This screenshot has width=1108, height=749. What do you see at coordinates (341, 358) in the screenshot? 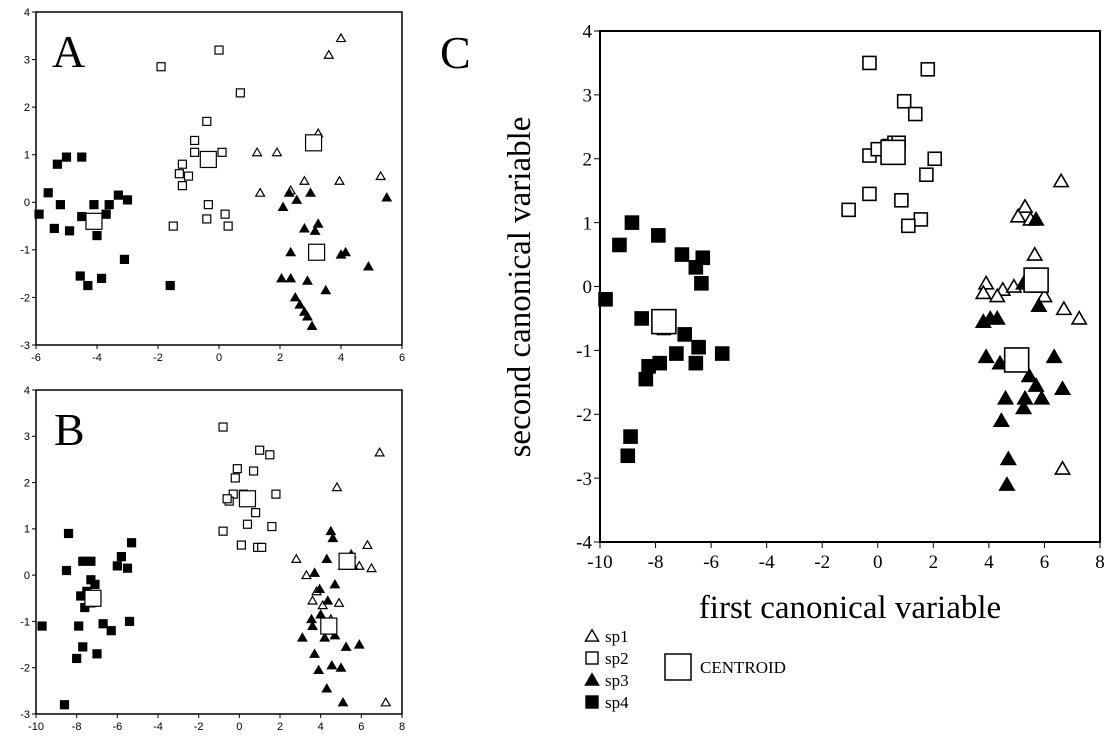
I see `x-tick-label: 4` at bounding box center [341, 358].